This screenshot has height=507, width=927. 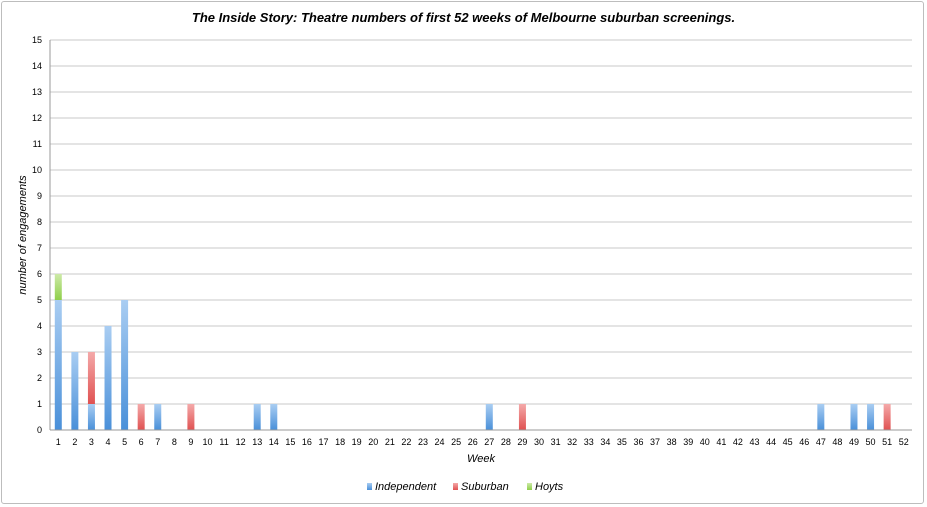 What do you see at coordinates (124, 442) in the screenshot?
I see `x-tick-label: 5` at bounding box center [124, 442].